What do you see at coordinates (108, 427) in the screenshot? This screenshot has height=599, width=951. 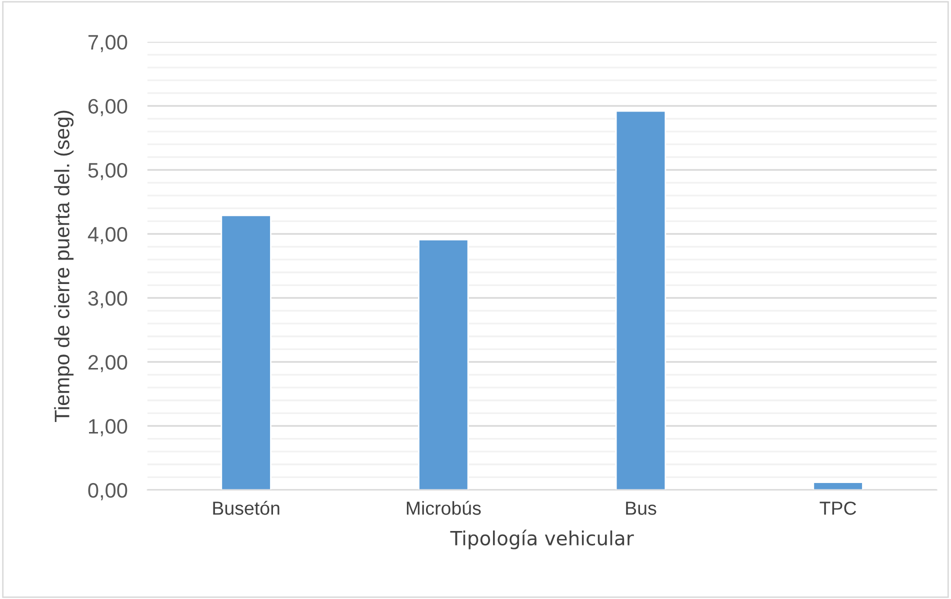 I see `y-tick-label: 1,00` at bounding box center [108, 427].